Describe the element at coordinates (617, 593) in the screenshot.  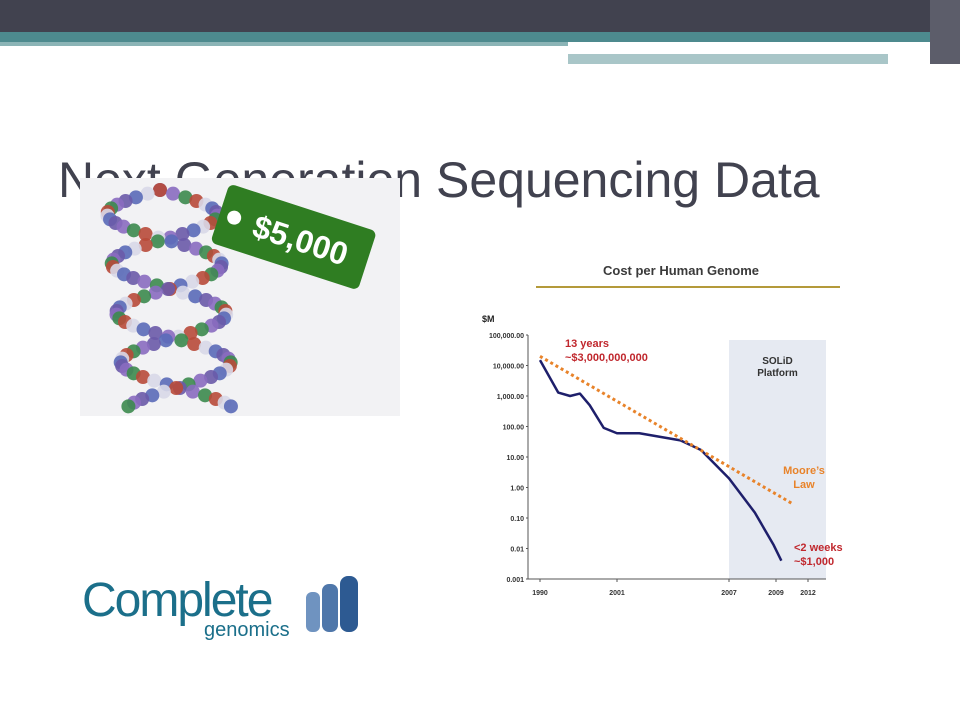
I see `x-tick-label: 2001` at that location.